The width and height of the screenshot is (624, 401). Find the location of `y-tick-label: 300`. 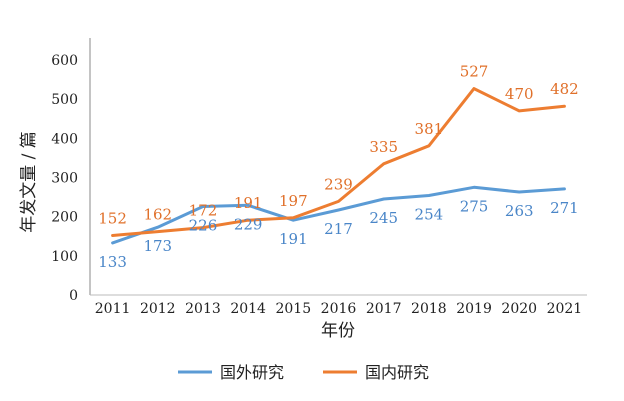

y-tick-label: 300 is located at coordinates (64, 179).